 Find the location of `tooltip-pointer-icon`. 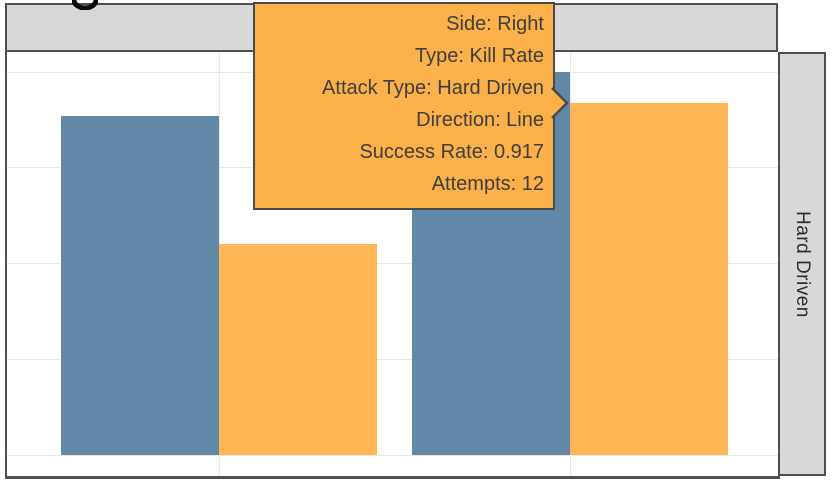

tooltip-pointer-icon is located at coordinates (560, 103).